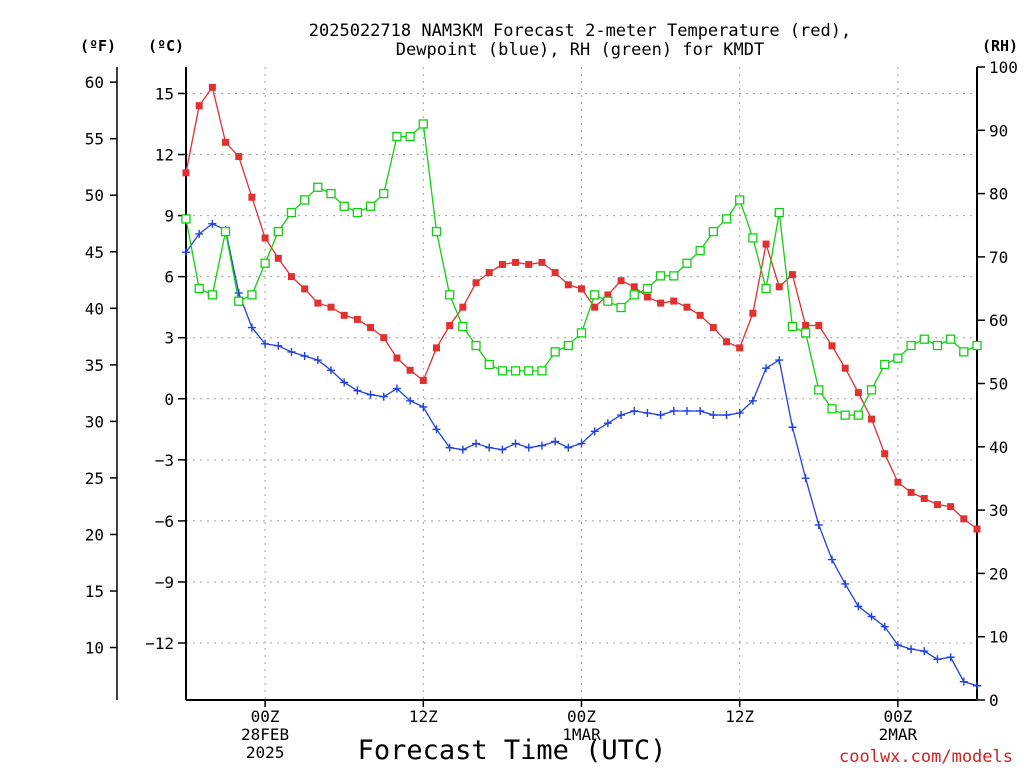 The height and width of the screenshot is (772, 1024). I want to click on fahrenheit-tick-label: 45, so click(94, 252).